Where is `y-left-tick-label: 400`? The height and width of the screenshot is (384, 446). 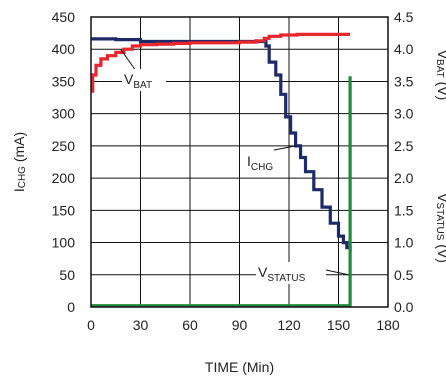 y-left-tick-label: 400 is located at coordinates (64, 49).